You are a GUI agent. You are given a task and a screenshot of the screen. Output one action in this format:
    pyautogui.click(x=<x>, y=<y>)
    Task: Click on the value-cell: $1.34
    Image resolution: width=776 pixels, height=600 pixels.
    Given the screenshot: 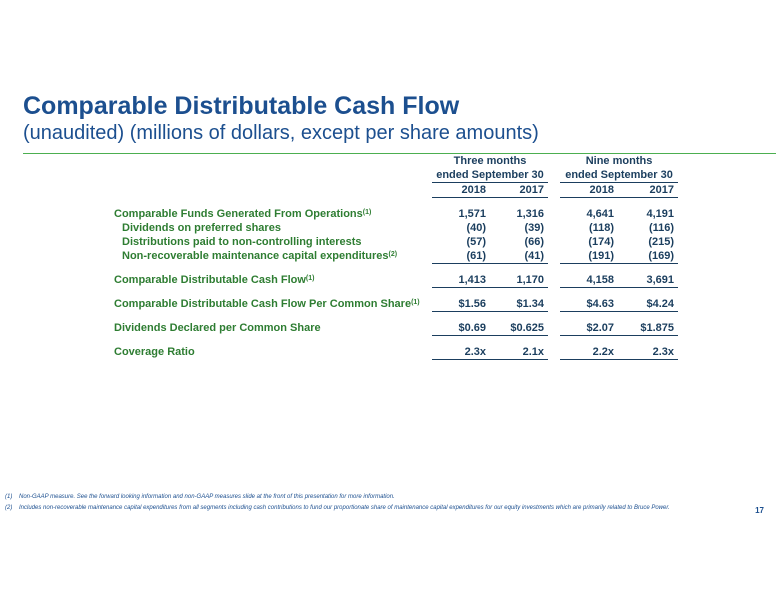 What is the action you would take?
    pyautogui.click(x=519, y=304)
    